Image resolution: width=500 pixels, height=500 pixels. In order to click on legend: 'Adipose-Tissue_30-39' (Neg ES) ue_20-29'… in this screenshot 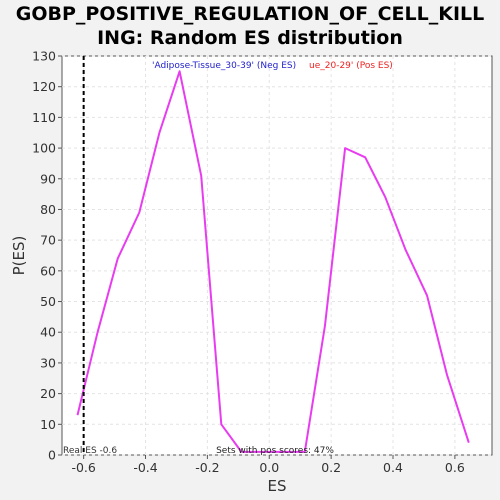, I will do `click(272, 66)`.